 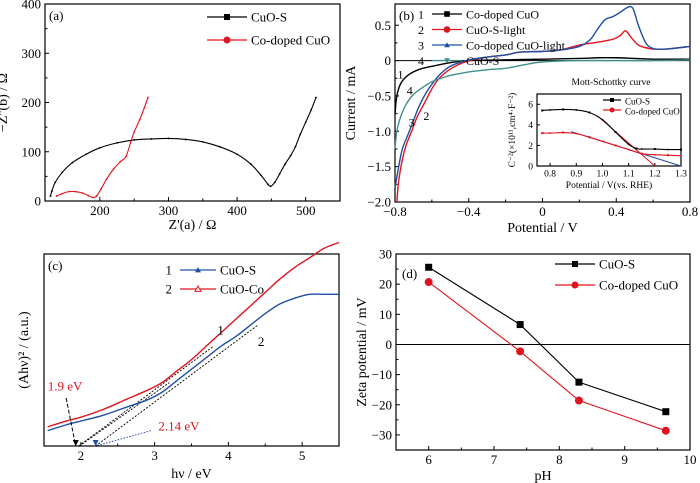 I want to click on tangent-line, so click(x=124, y=414).